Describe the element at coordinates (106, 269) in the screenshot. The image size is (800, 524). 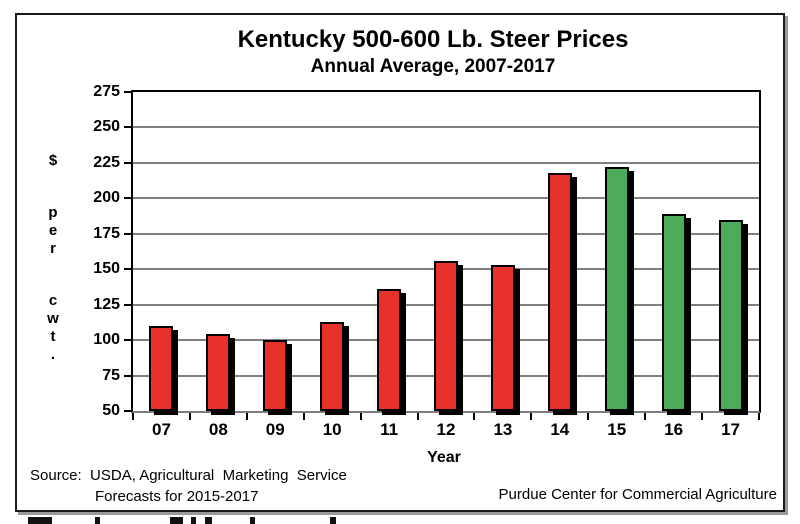
I see `y-axis-tick-label: 150` at that location.